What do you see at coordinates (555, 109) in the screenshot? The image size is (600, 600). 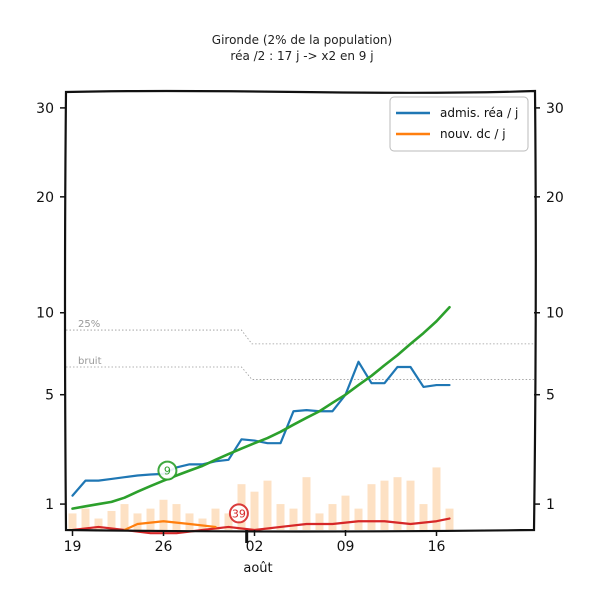 I see `y-tick-label-right: 30` at bounding box center [555, 109].